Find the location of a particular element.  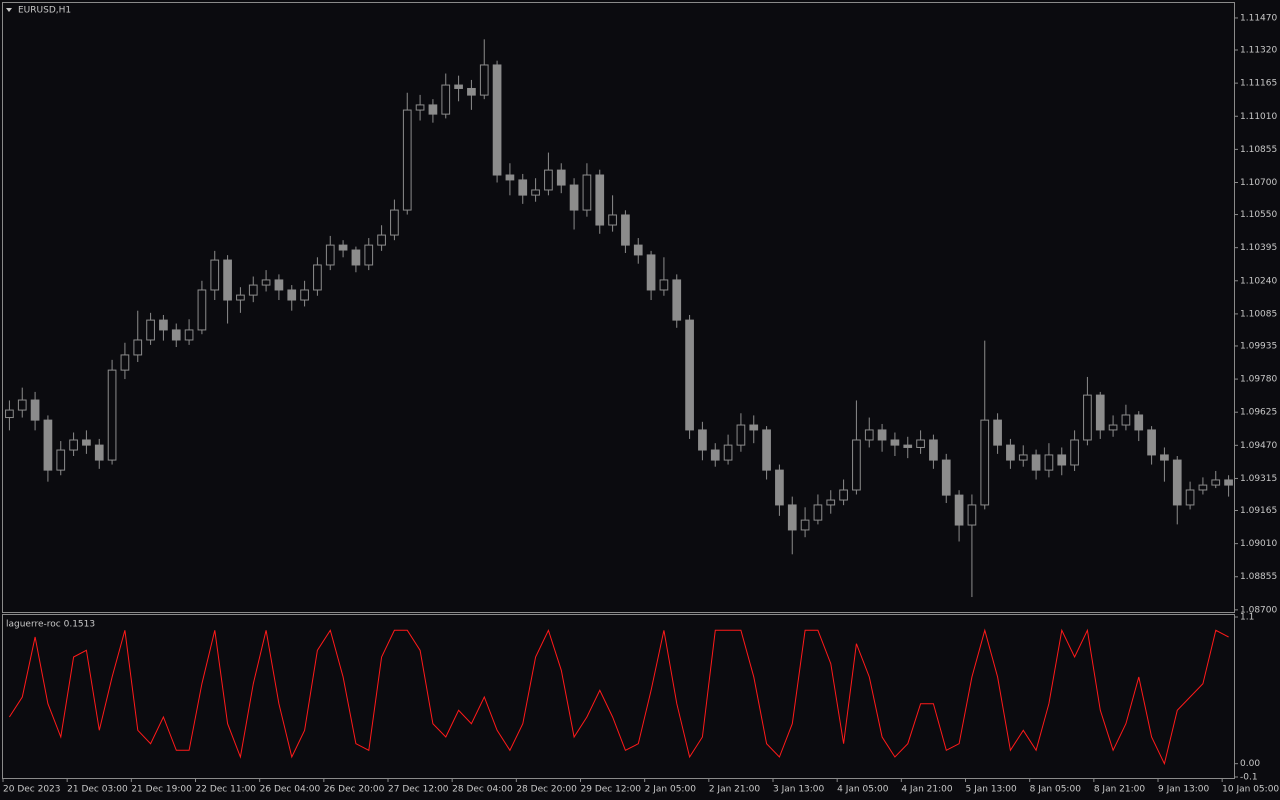

y-tick-label: 1.11470 is located at coordinates (1258, 18).